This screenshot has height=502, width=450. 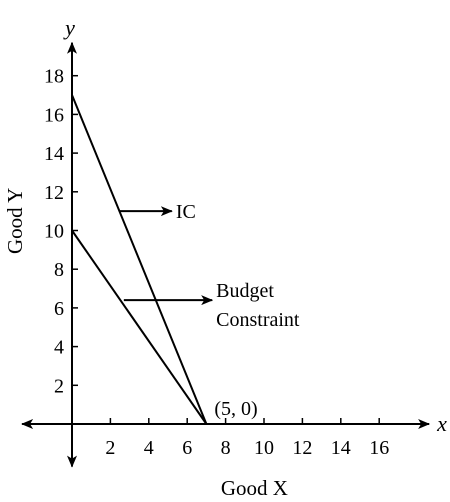 What do you see at coordinates (187, 448) in the screenshot?
I see `x-tick-label-6: 6` at bounding box center [187, 448].